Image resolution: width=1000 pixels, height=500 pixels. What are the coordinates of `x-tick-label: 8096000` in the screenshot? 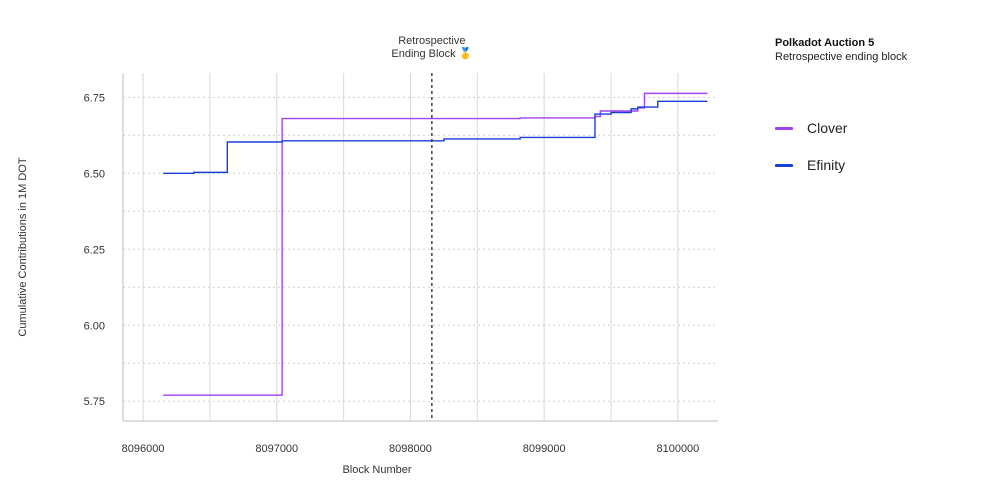 It's located at (143, 449).